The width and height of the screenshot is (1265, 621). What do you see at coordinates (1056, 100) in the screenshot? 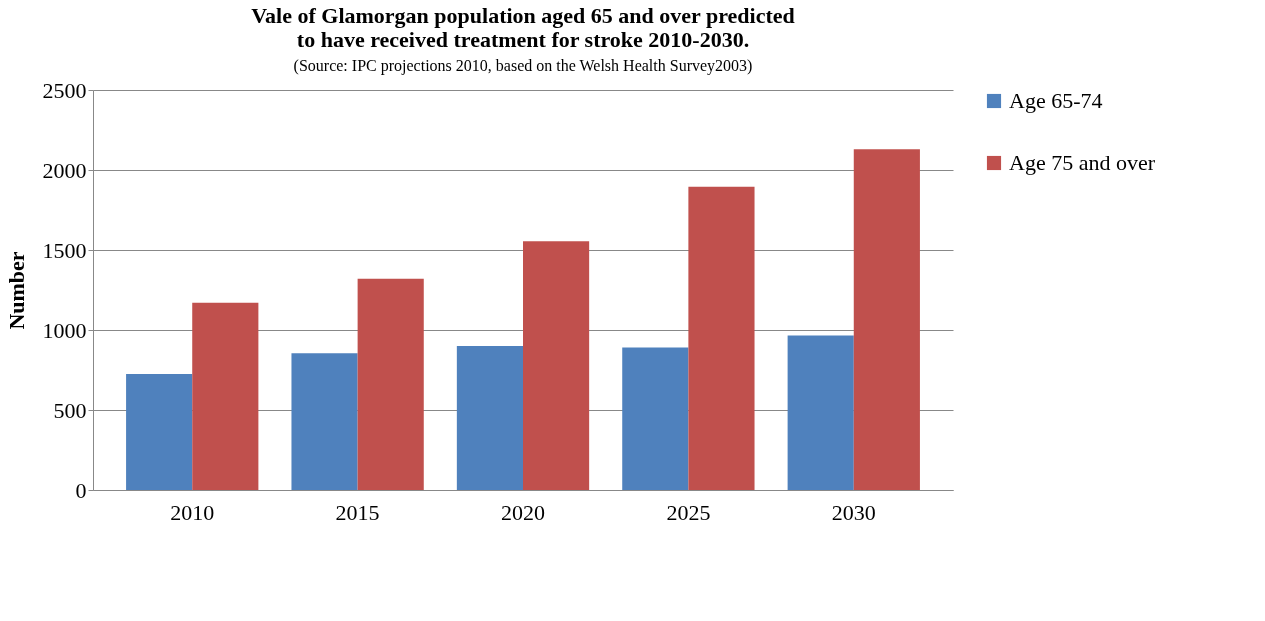
I see `legend-label: Age 65-74` at bounding box center [1056, 100].